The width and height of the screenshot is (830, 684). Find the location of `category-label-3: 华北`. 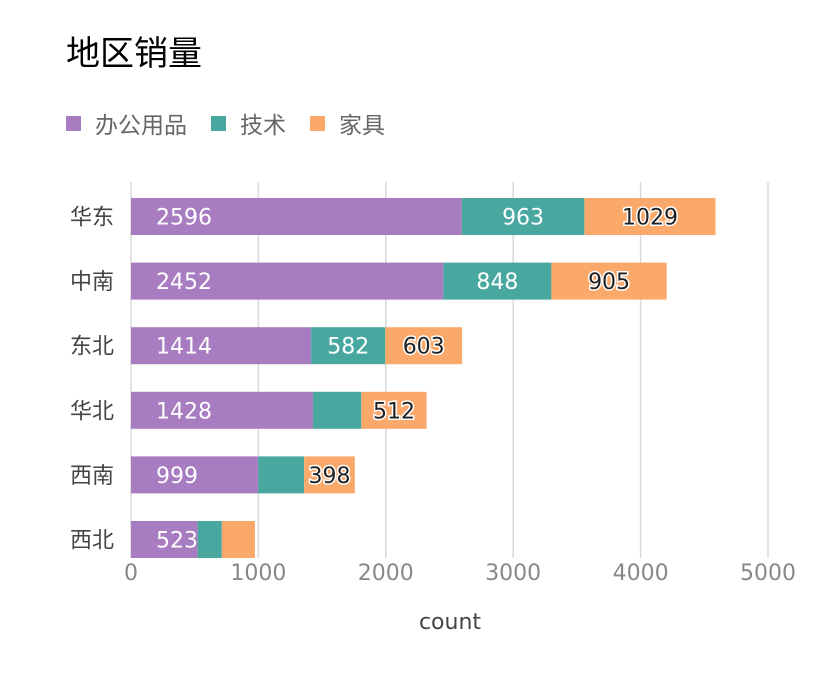

category-label-3: 华北 is located at coordinates (92, 411).